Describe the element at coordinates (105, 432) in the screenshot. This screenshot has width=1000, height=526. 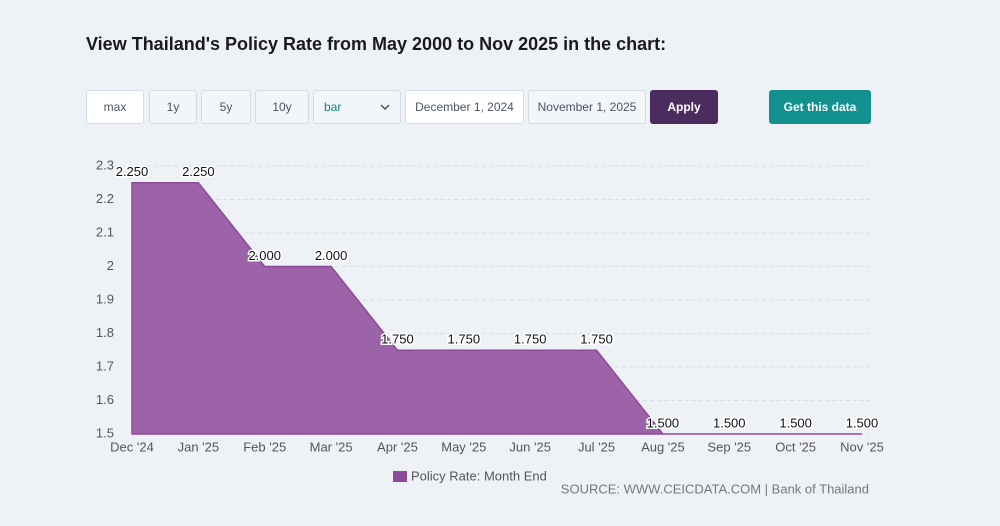
I see `y-tick-label: 1.5` at that location.